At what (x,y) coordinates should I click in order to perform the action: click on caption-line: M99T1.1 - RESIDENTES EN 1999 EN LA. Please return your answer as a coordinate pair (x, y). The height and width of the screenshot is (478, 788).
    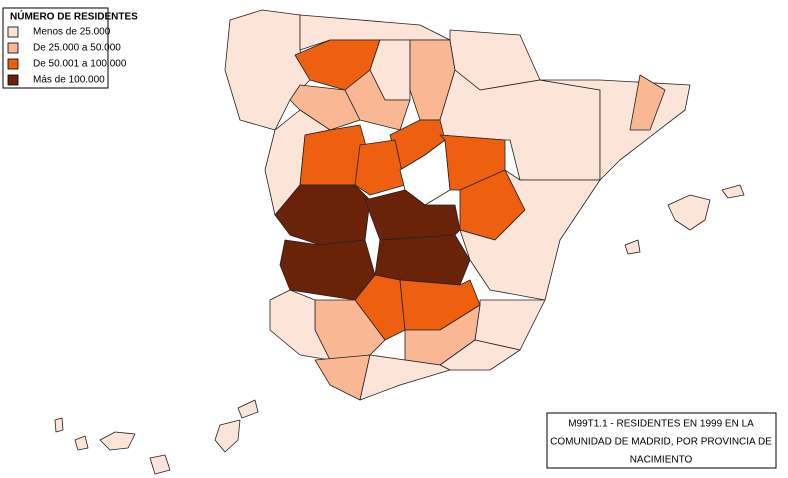
    Looking at the image, I should click on (661, 424).